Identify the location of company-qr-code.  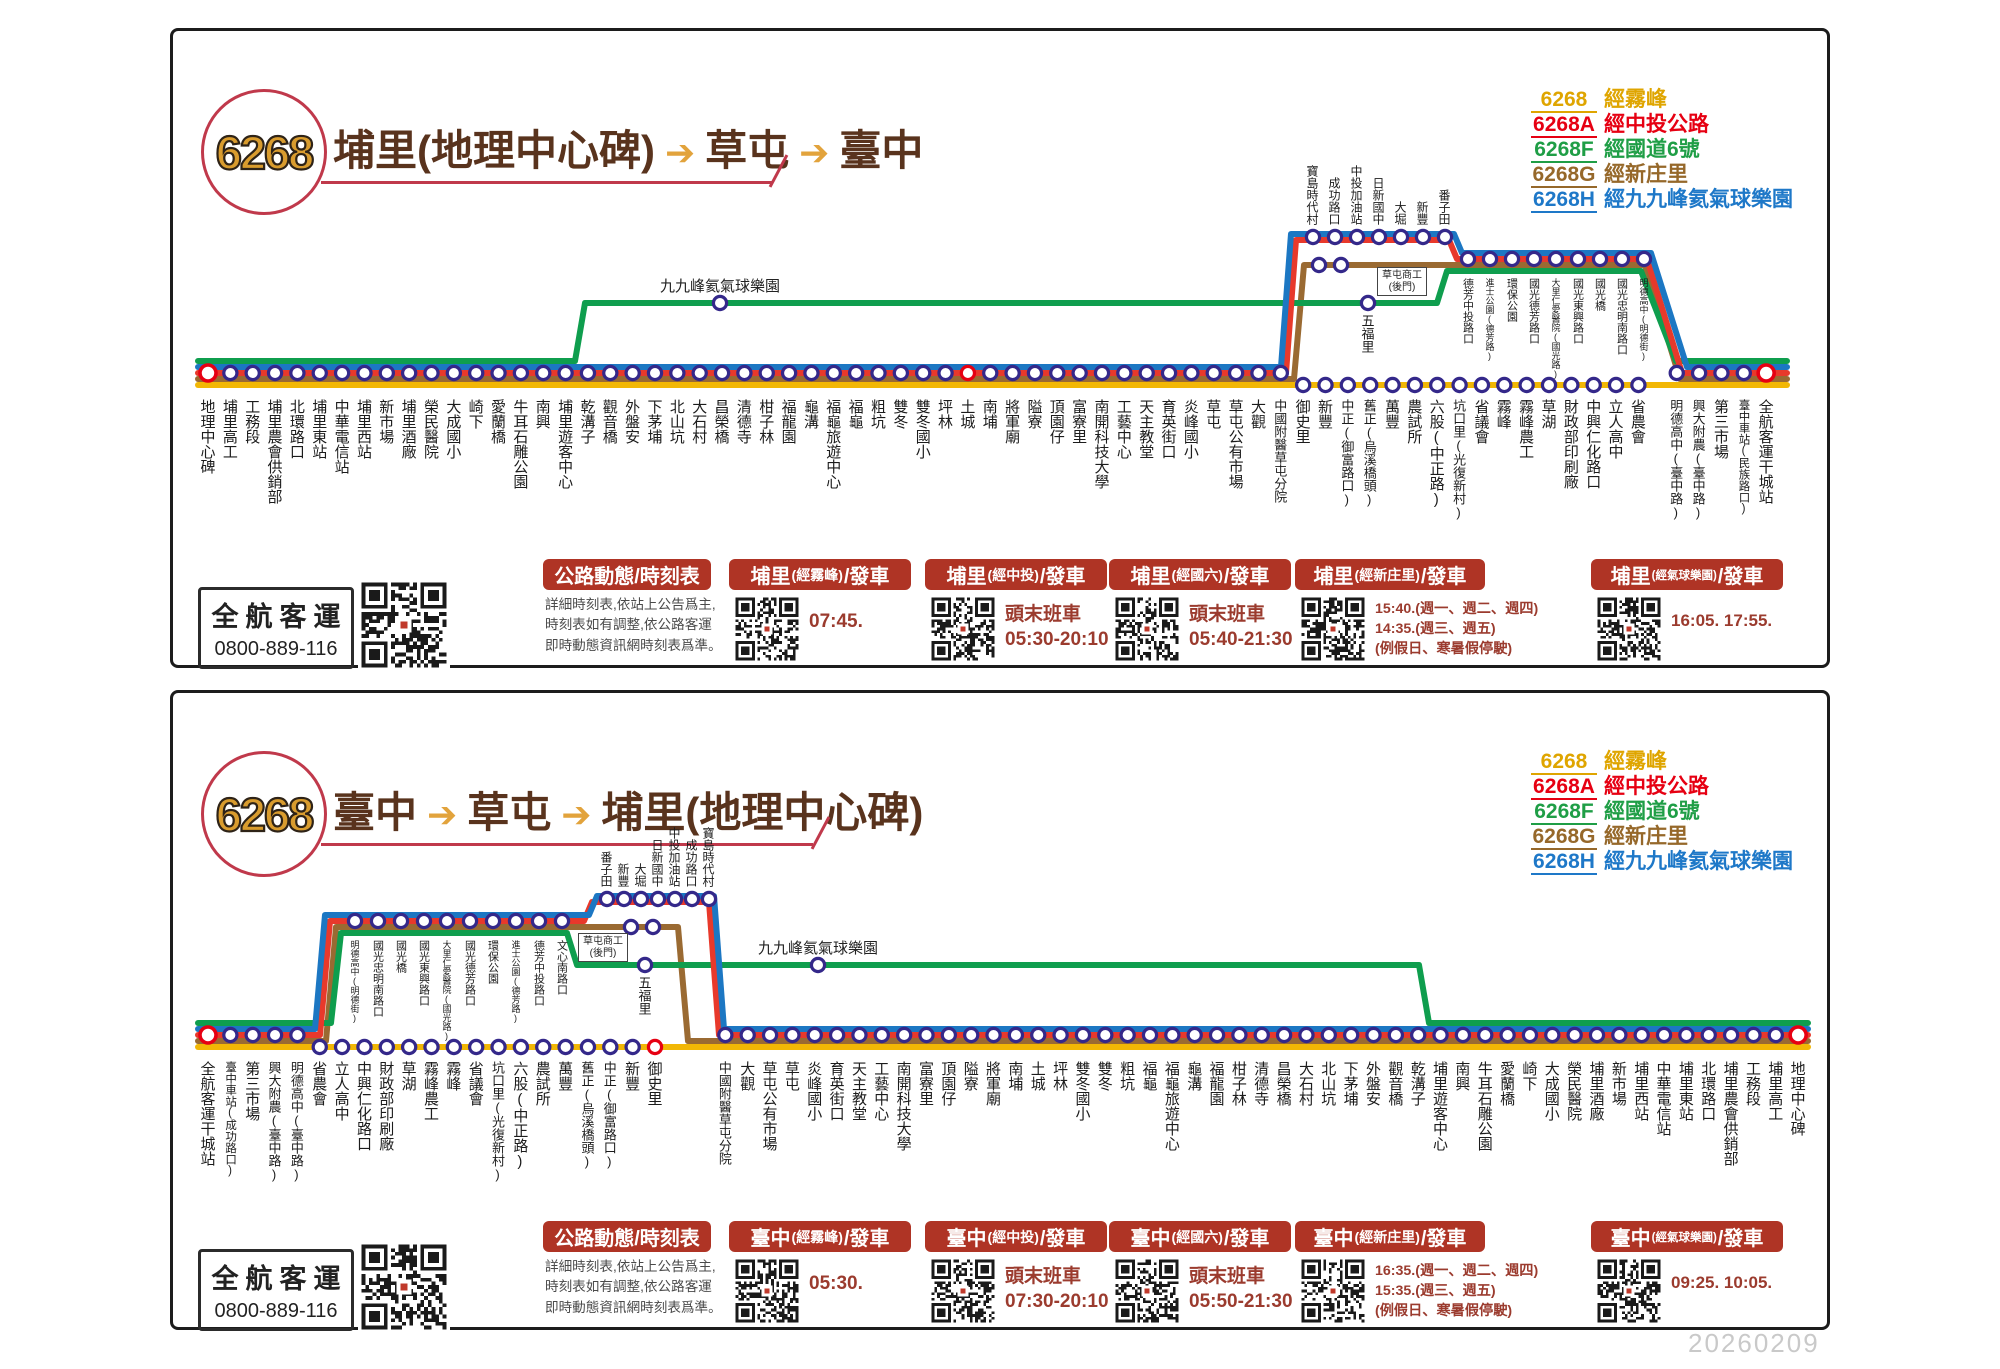
(404, 625).